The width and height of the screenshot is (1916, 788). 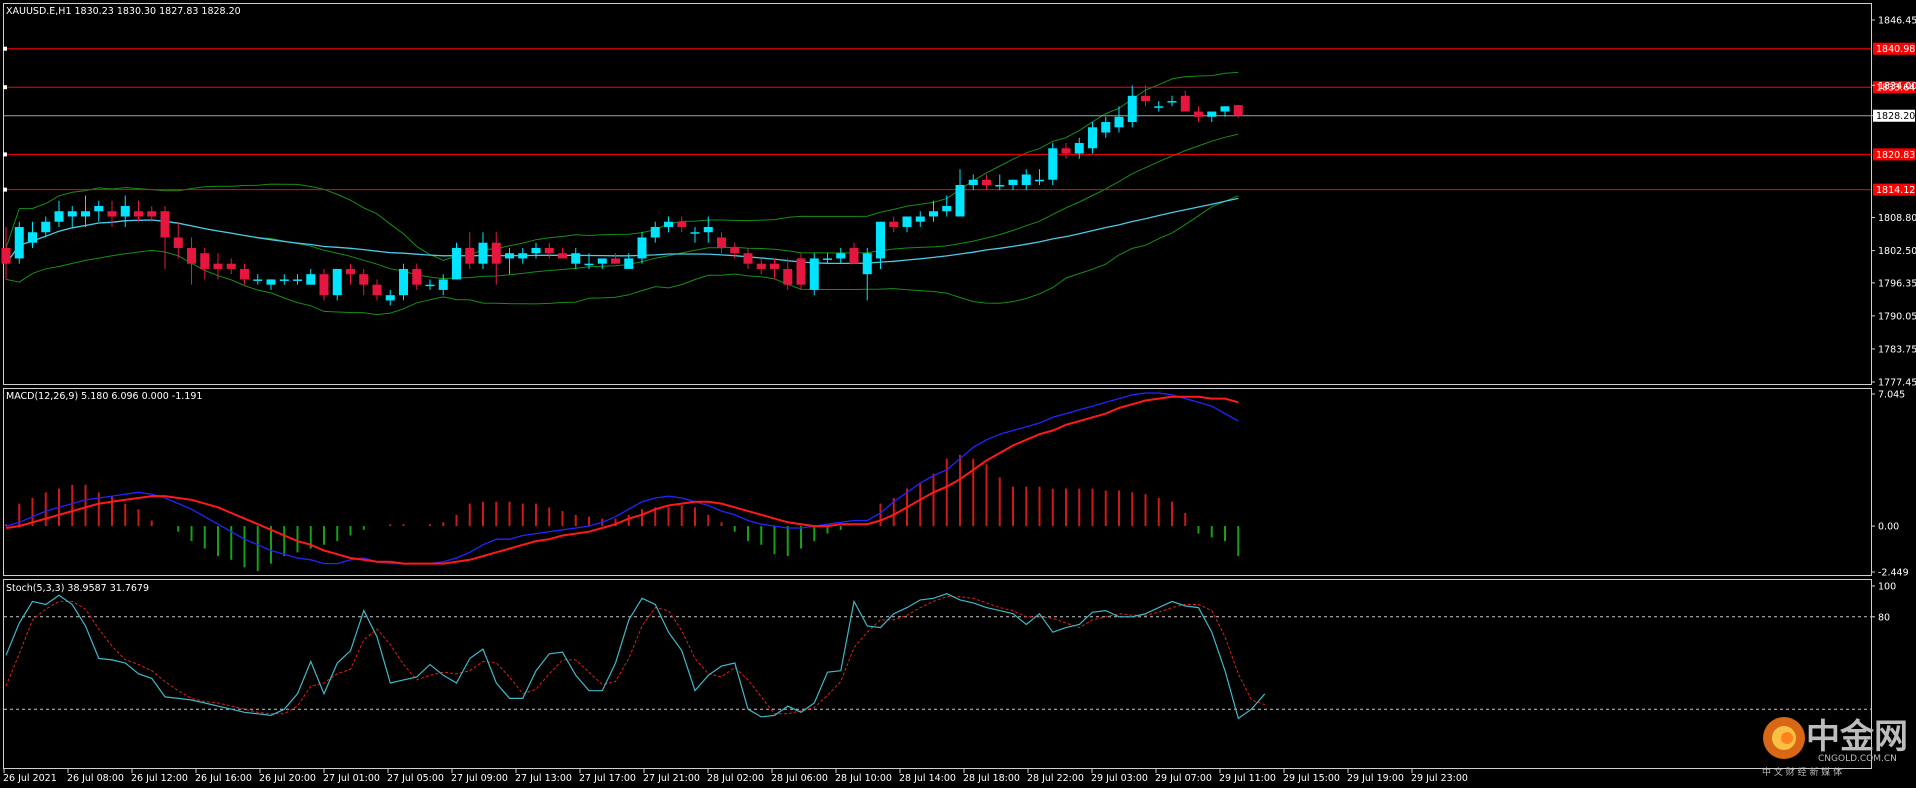 What do you see at coordinates (1887, 587) in the screenshot?
I see `stoch-axis-label: 100` at bounding box center [1887, 587].